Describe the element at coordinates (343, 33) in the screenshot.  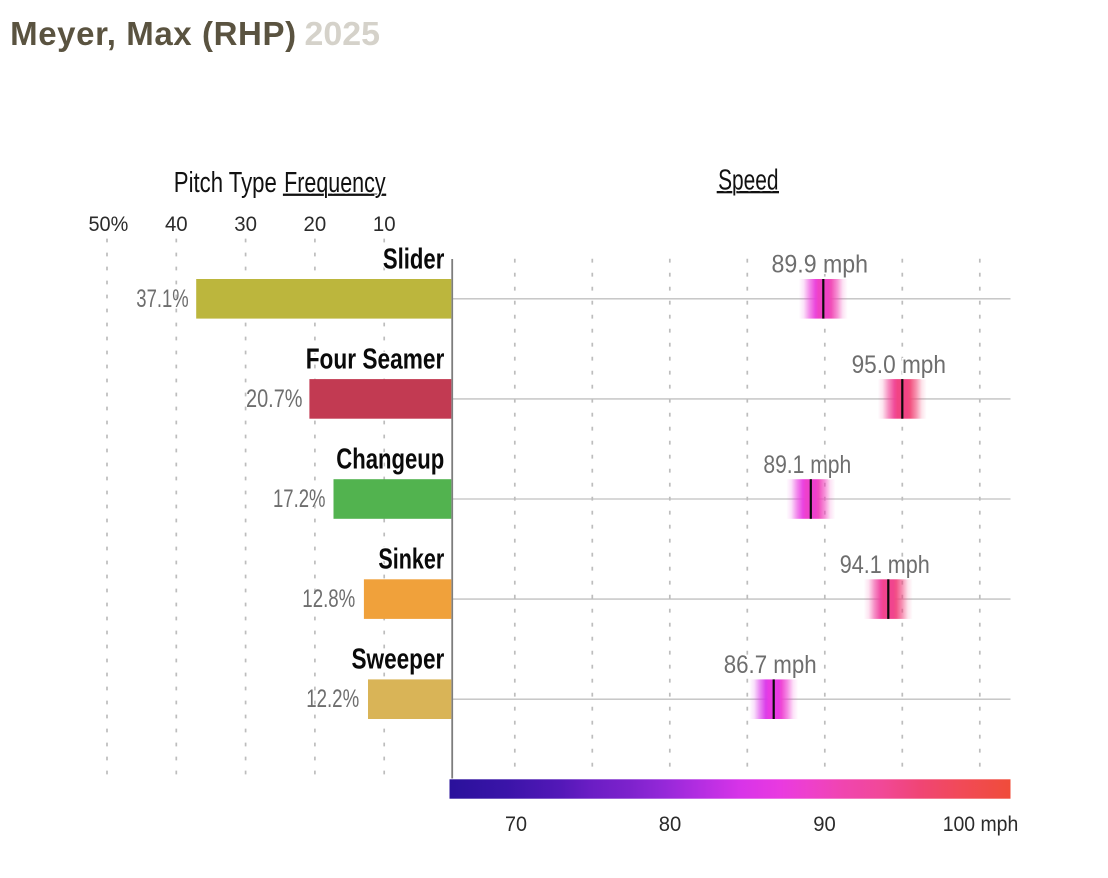
I see `svg-text: 2025` at that location.